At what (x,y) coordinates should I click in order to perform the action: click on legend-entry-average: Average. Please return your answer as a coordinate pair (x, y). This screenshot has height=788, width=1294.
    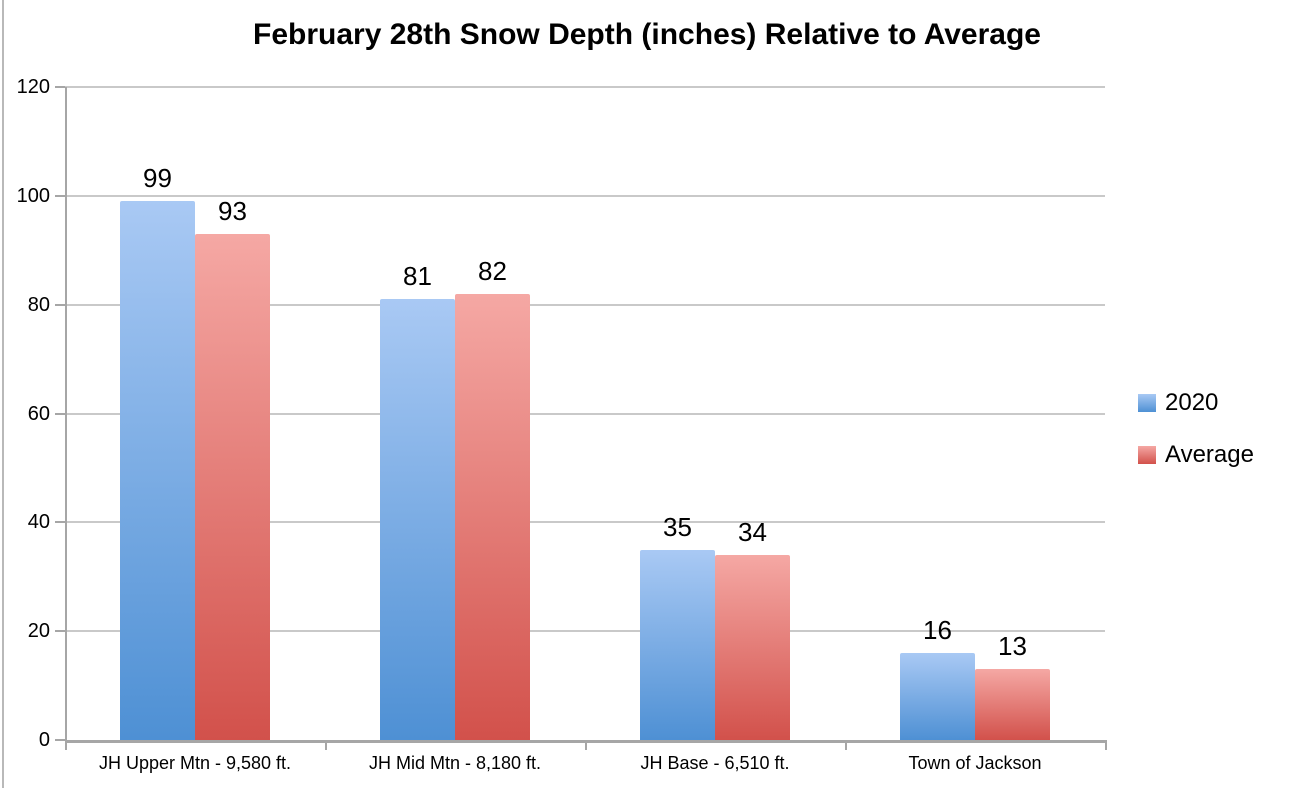
    Looking at the image, I should click on (1196, 455).